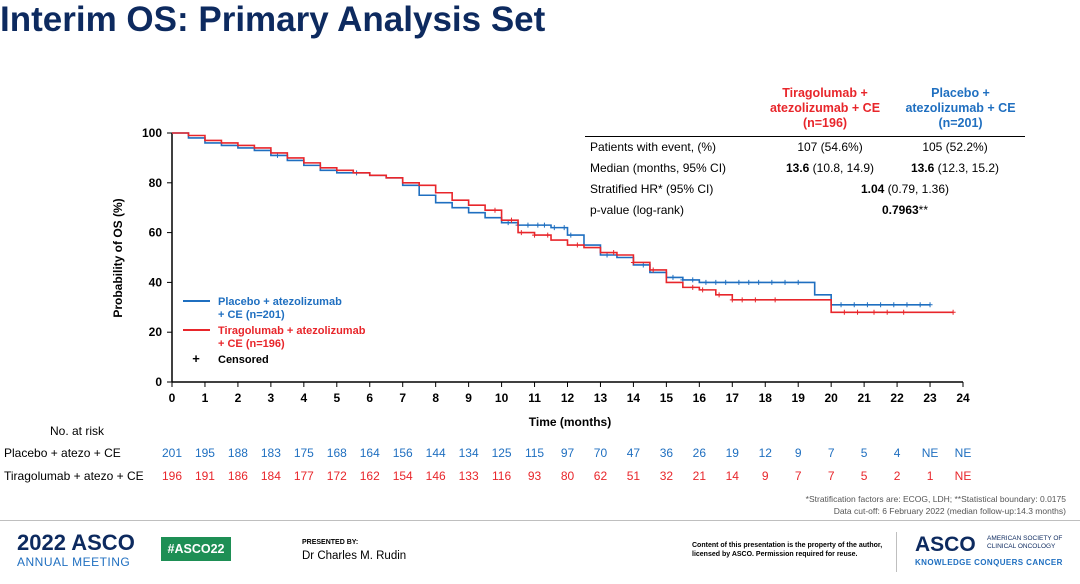 The height and width of the screenshot is (584, 1080). I want to click on at-risk-value: 14, so click(732, 476).